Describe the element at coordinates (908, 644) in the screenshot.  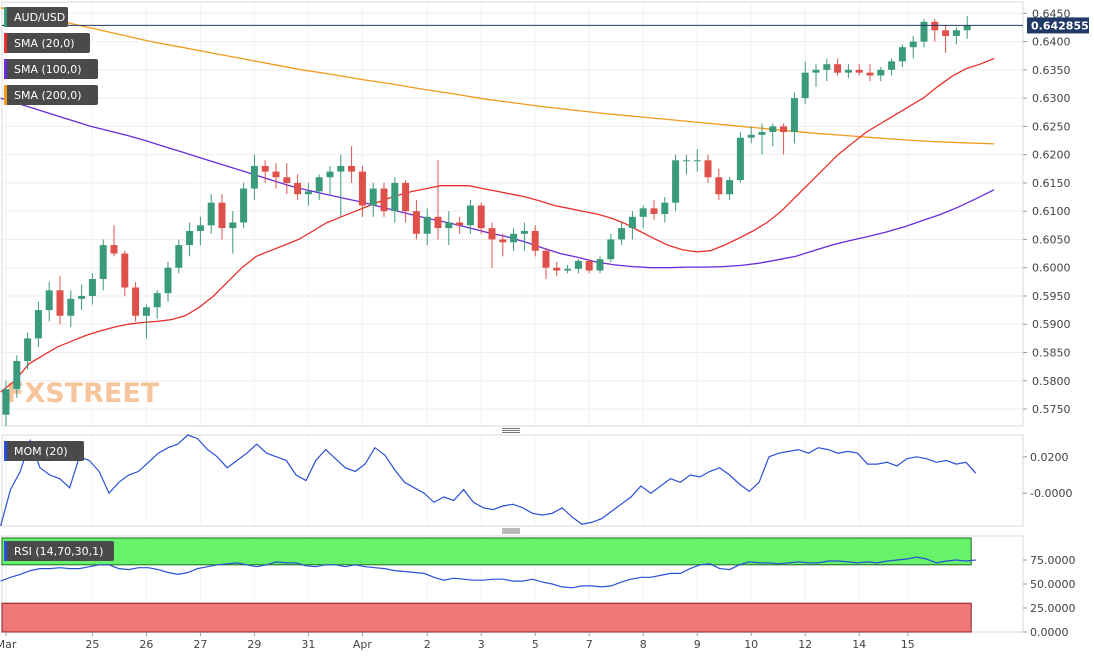
I see `x-tick-label: 15` at that location.